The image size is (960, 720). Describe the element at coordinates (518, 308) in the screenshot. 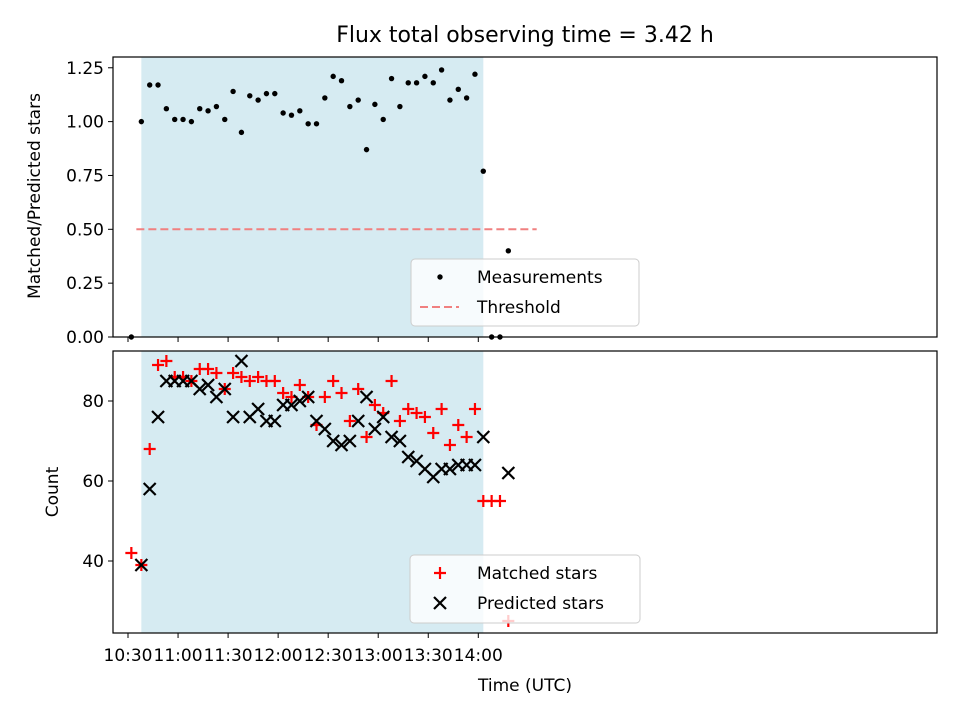

I see `legend-threshold-label: Threshold` at that location.